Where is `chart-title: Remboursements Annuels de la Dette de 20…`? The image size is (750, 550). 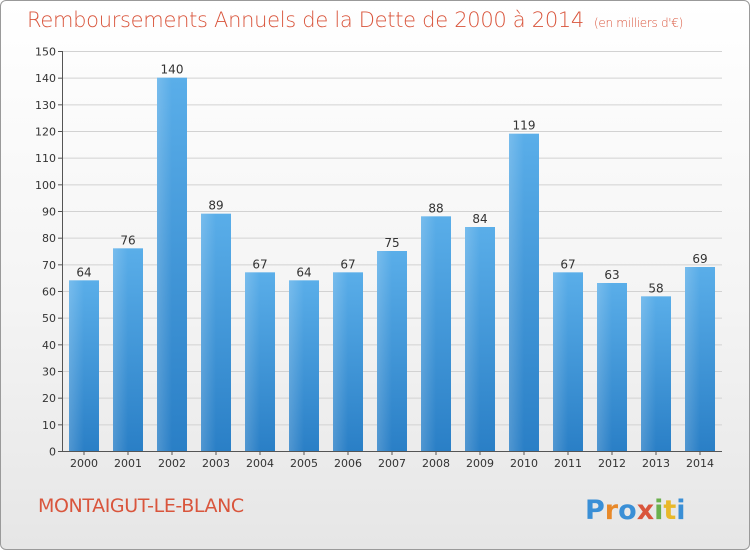 chart-title: Remboursements Annuels de la Dette de 20… is located at coordinates (355, 20).